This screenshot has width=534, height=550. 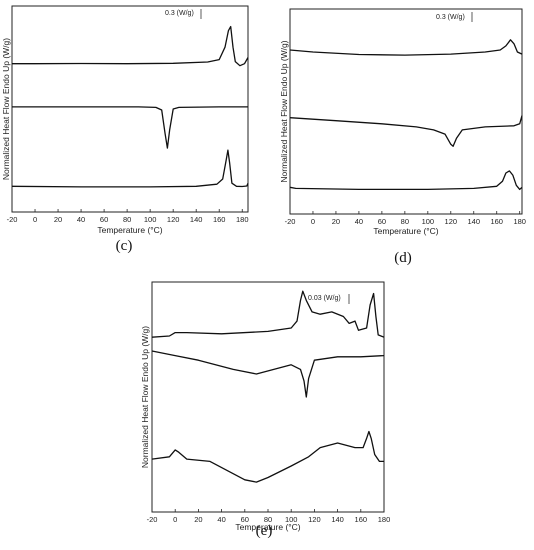 What do you see at coordinates (81, 219) in the screenshot?
I see `chart-0-x-tick-label-3: 40` at bounding box center [81, 219].